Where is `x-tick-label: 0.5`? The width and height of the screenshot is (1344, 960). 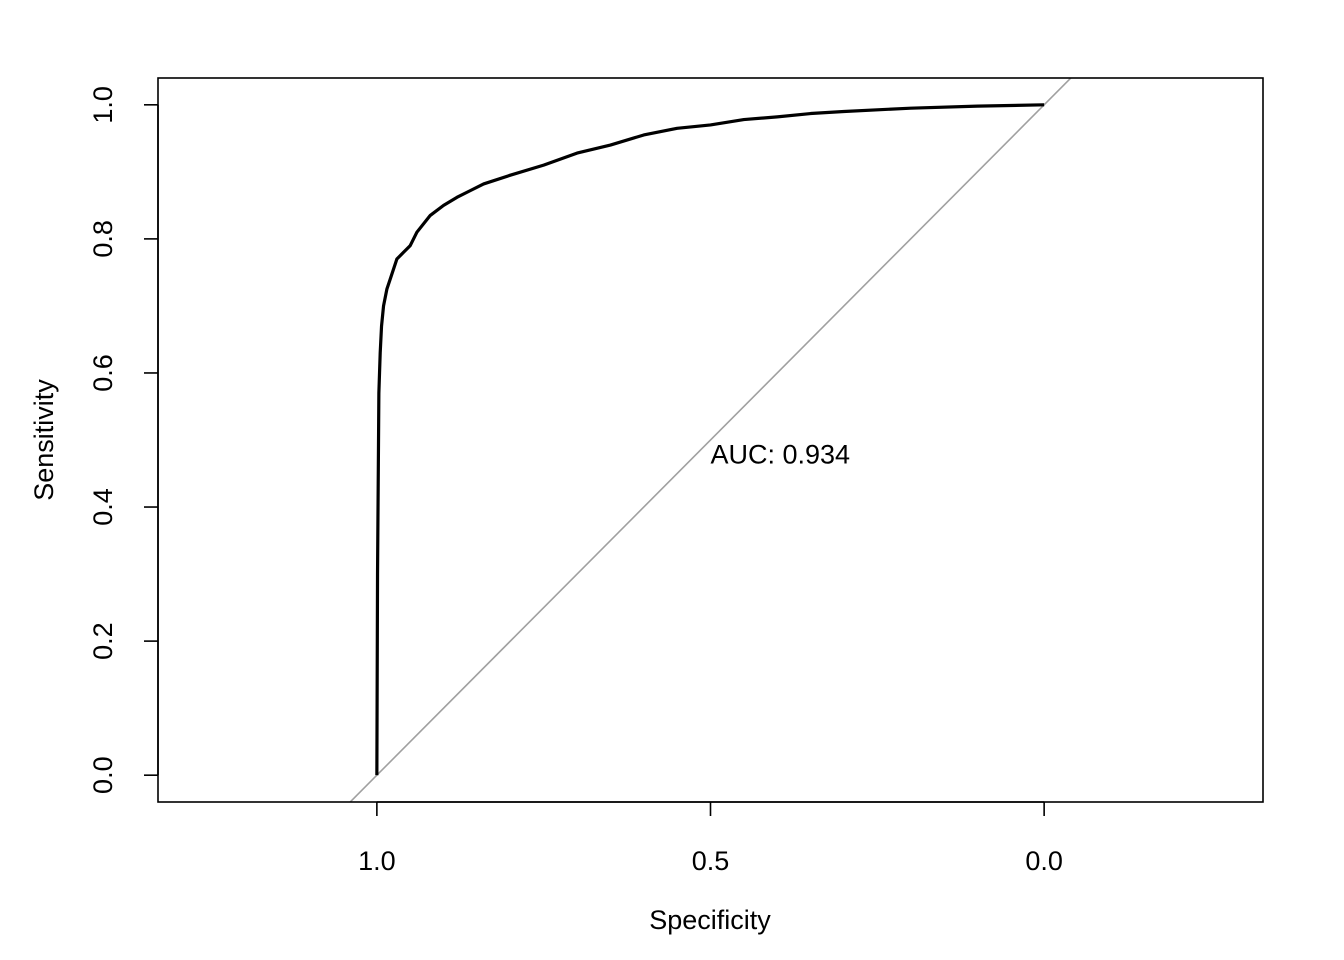
x-tick-label: 0.5 is located at coordinates (711, 861).